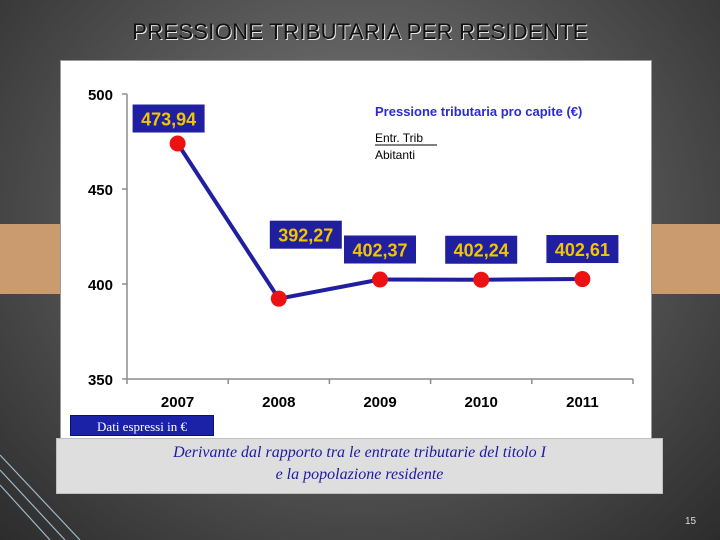 The width and height of the screenshot is (720, 540). I want to click on x-tick-label: 2009, so click(379, 402).